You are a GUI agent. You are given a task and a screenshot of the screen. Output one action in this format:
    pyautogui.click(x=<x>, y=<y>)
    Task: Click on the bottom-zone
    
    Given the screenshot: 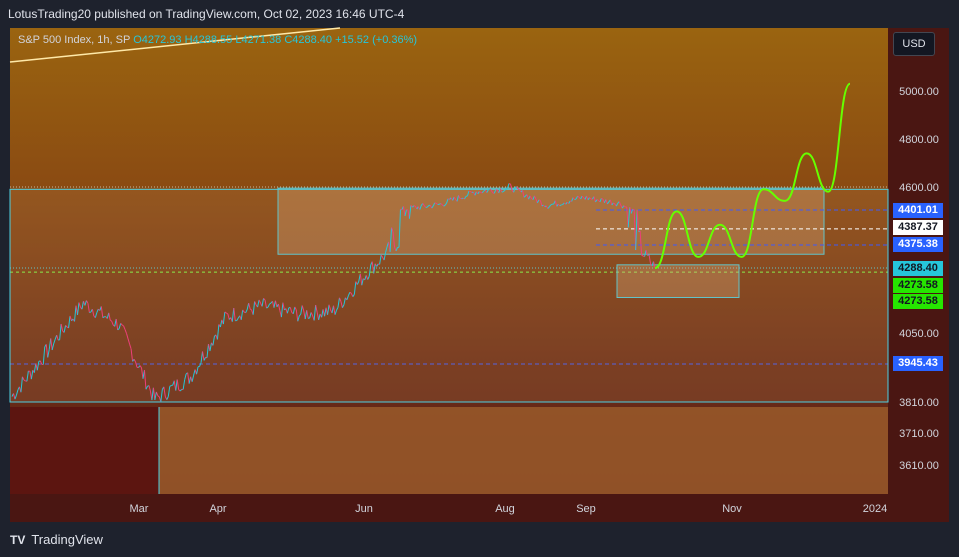 What is the action you would take?
    pyautogui.click(x=523, y=450)
    